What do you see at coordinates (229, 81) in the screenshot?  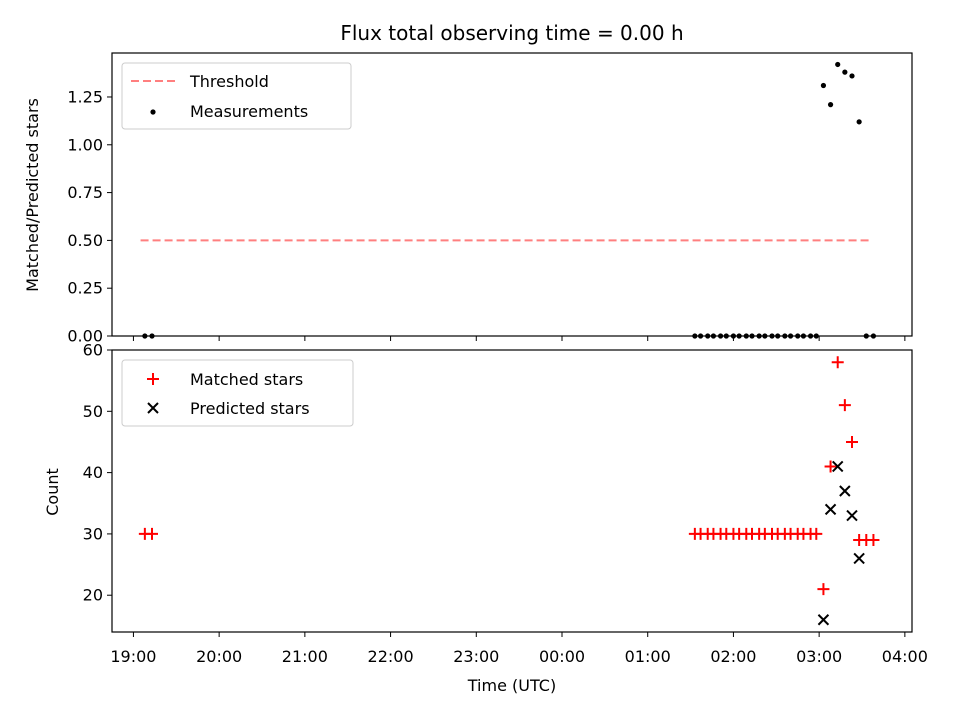 I see `legend-threshold-label: Threshold` at bounding box center [229, 81].